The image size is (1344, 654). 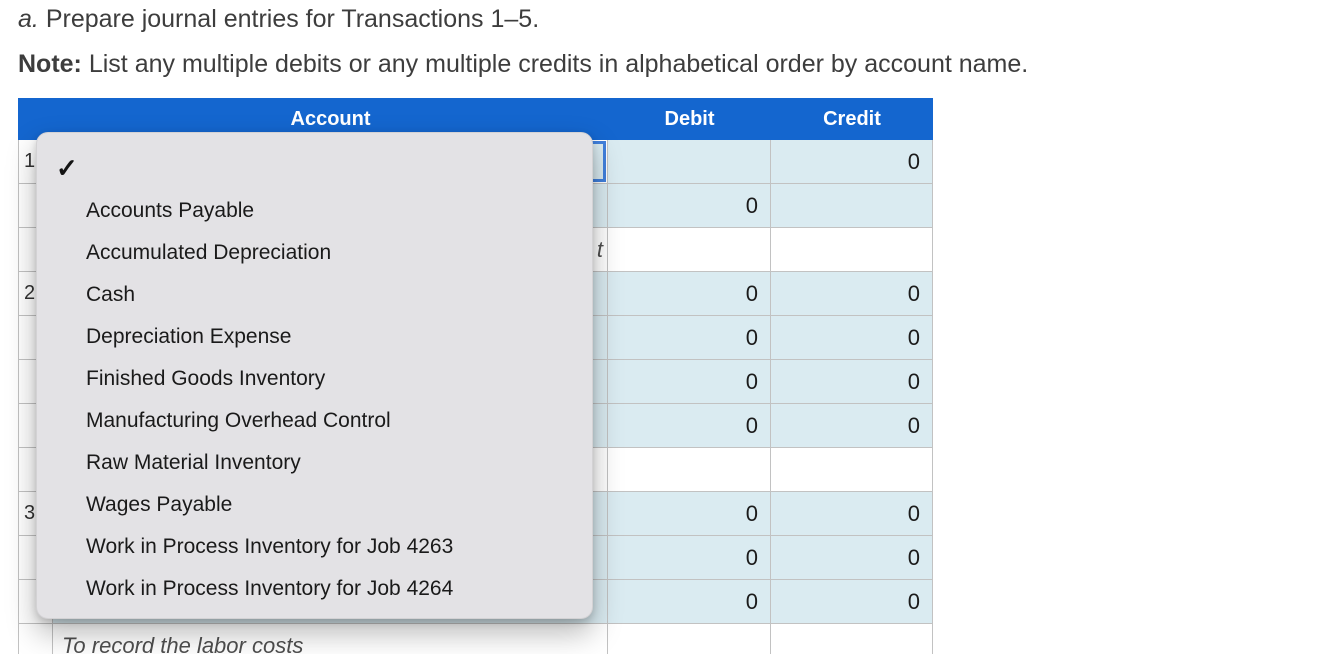 What do you see at coordinates (330, 118) in the screenshot?
I see `column-header-account: Account` at bounding box center [330, 118].